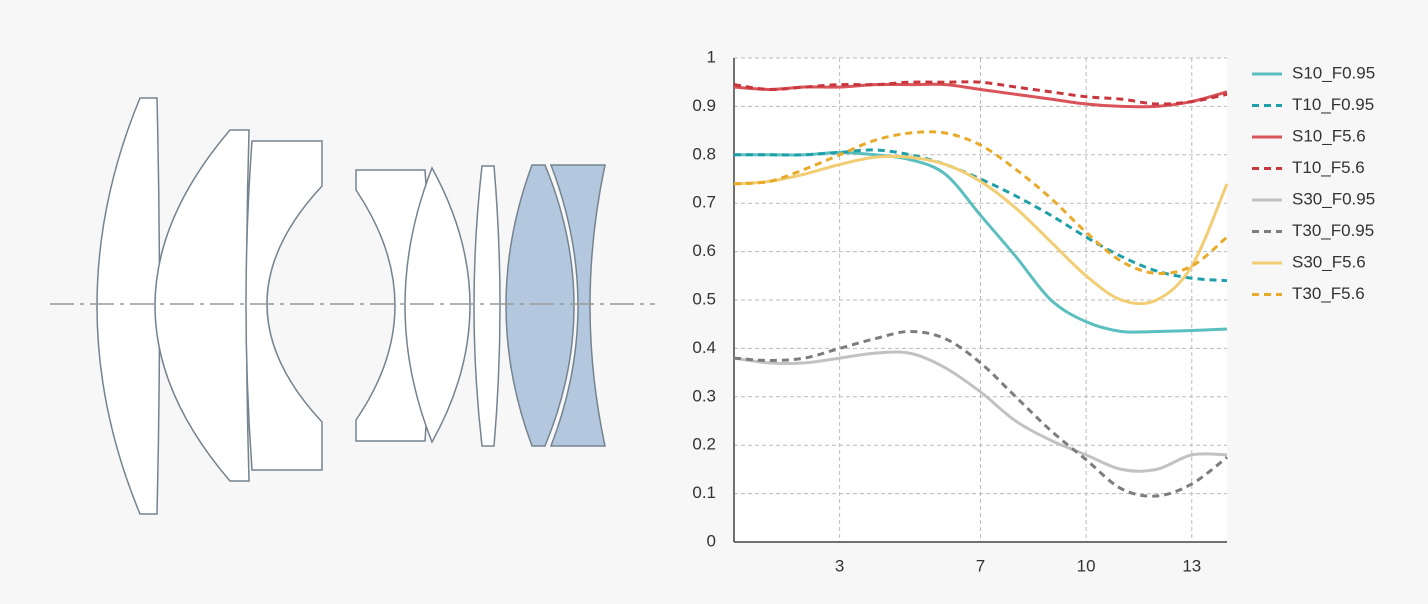 The image size is (1428, 604). What do you see at coordinates (711, 540) in the screenshot?
I see `y-tick-label: 0` at bounding box center [711, 540].